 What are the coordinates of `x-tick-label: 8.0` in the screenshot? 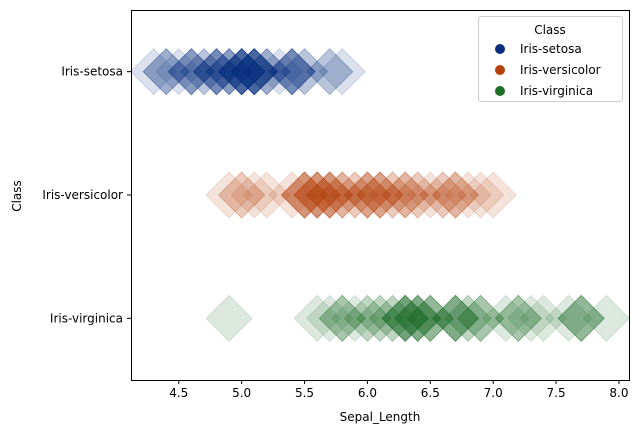 It's located at (618, 393).